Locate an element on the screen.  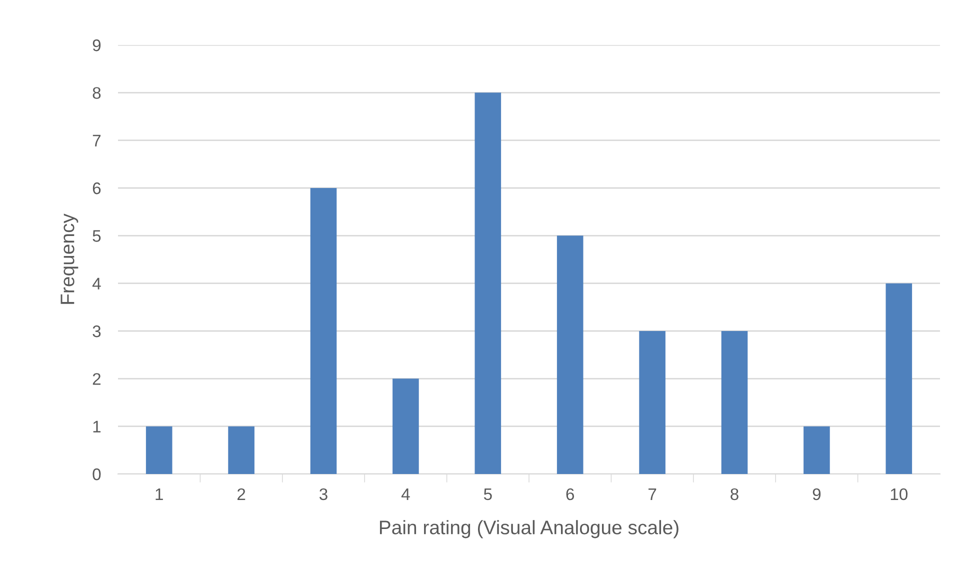
y-tick-label: 8 is located at coordinates (96, 93).